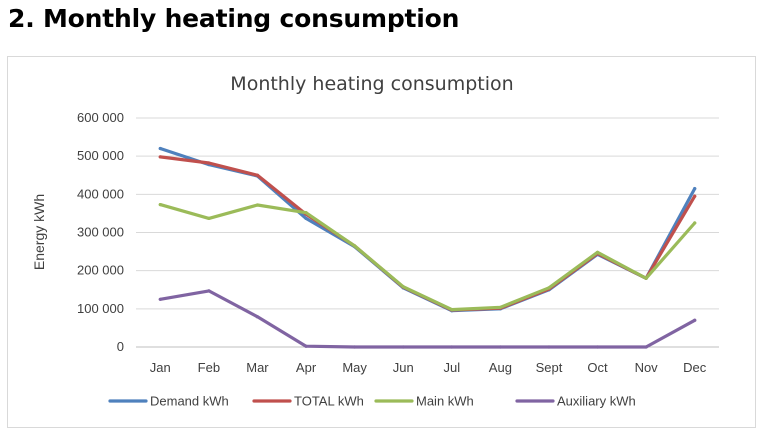 Image resolution: width=768 pixels, height=446 pixels. What do you see at coordinates (209, 367) in the screenshot?
I see `x-tick-label: Feb` at bounding box center [209, 367].